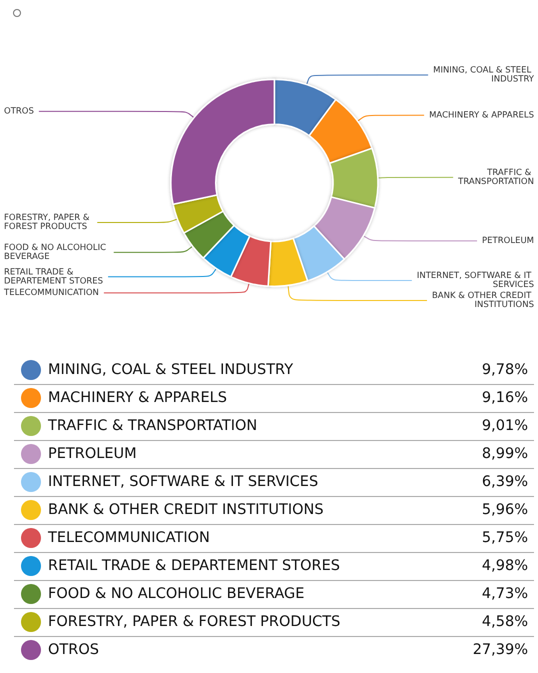 The height and width of the screenshot is (673, 538). Describe the element at coordinates (492, 426) in the screenshot. I see `data-label: 9,01%` at that location.